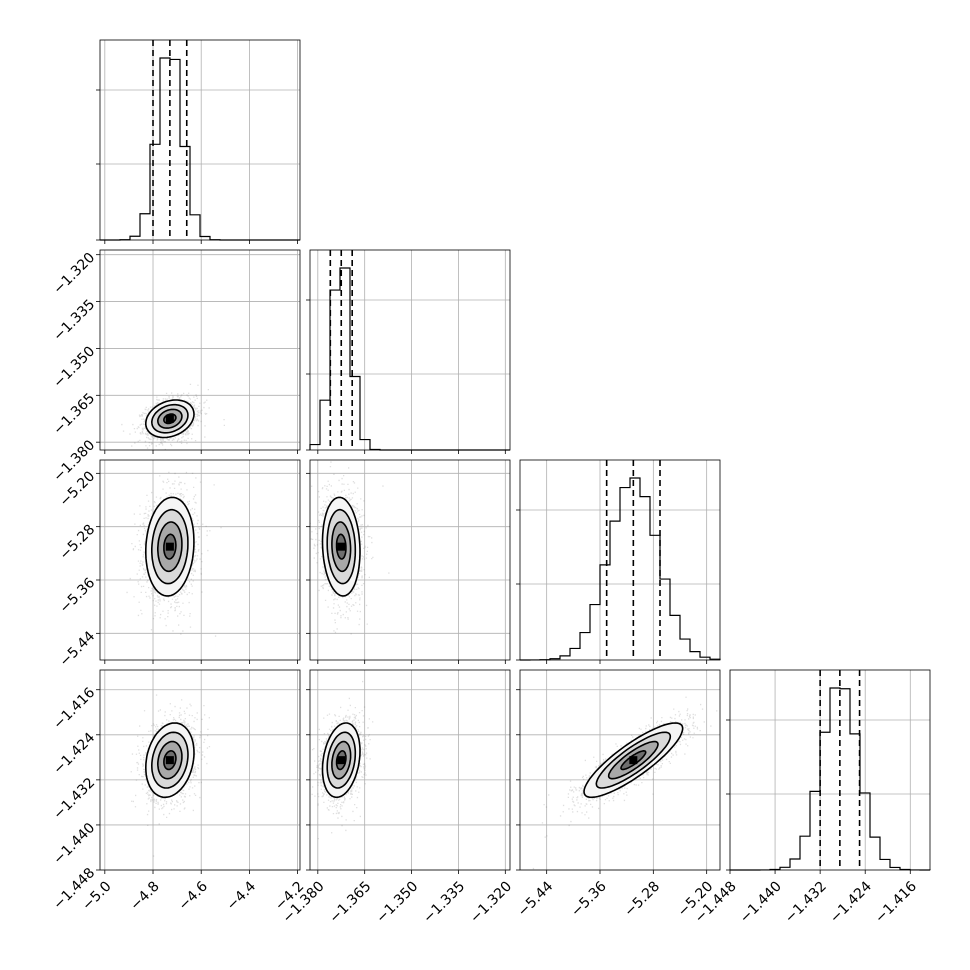 This screenshot has width=970, height=970. Describe the element at coordinates (74, 274) in the screenshot. I see `y-tick-label: −1.320` at that location.